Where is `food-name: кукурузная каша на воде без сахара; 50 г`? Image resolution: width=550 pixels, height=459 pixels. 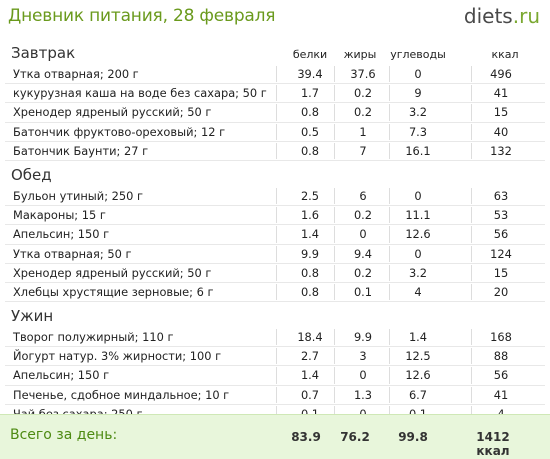 food-name: кукурузная каша на воде без сахара; 50 г is located at coordinates (140, 93).